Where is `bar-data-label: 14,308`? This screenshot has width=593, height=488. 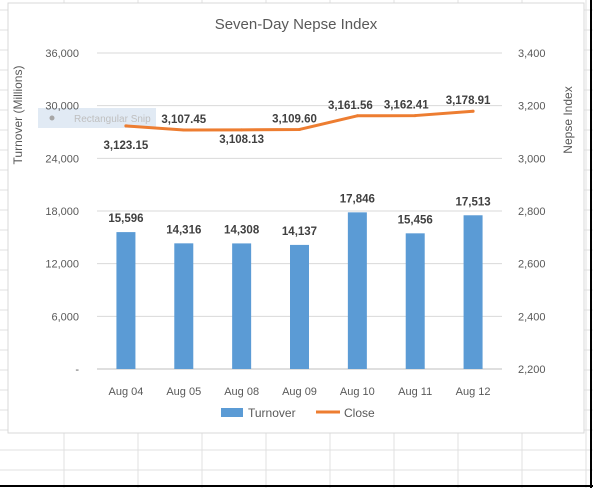 bar-data-label: 14,308 is located at coordinates (242, 230).